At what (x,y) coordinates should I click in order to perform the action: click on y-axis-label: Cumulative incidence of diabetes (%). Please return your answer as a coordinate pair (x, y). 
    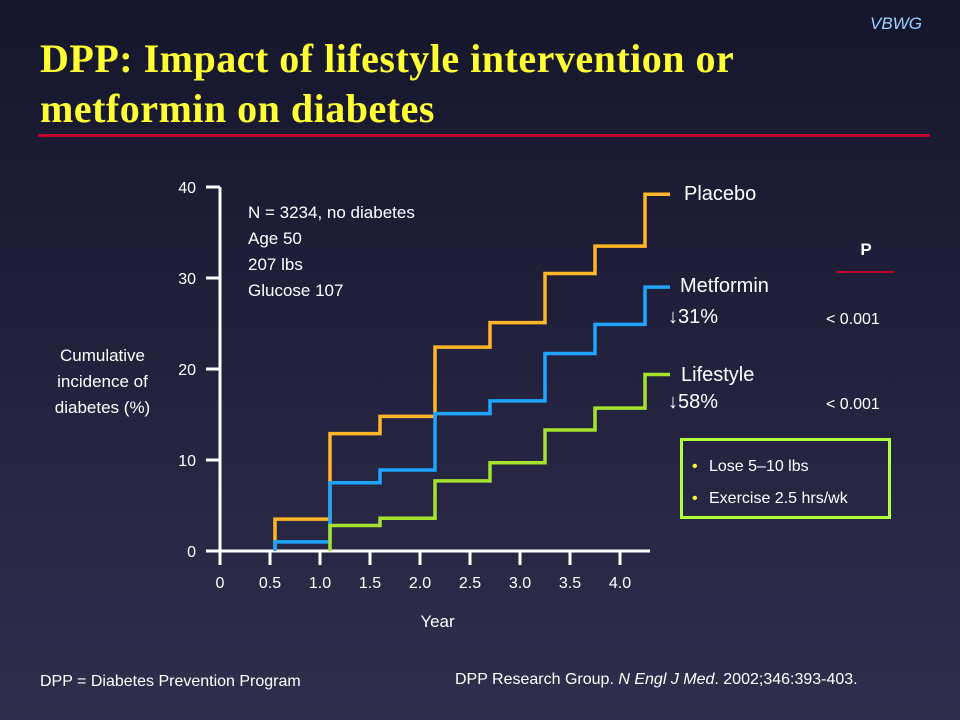
    Looking at the image, I should click on (102, 381).